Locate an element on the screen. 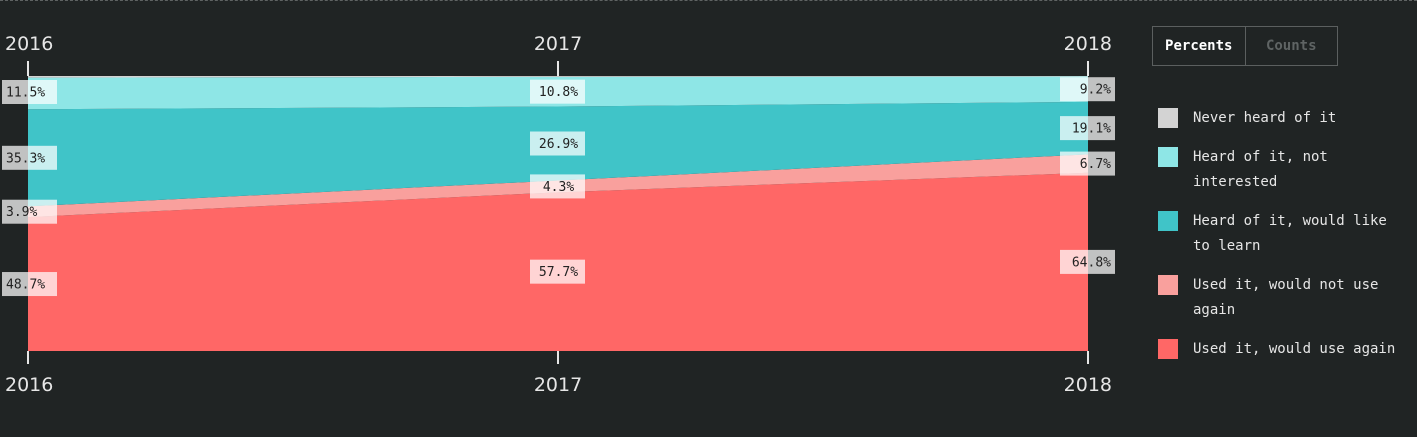  legend-label: Heard of it, would like to learn is located at coordinates (1290, 233).